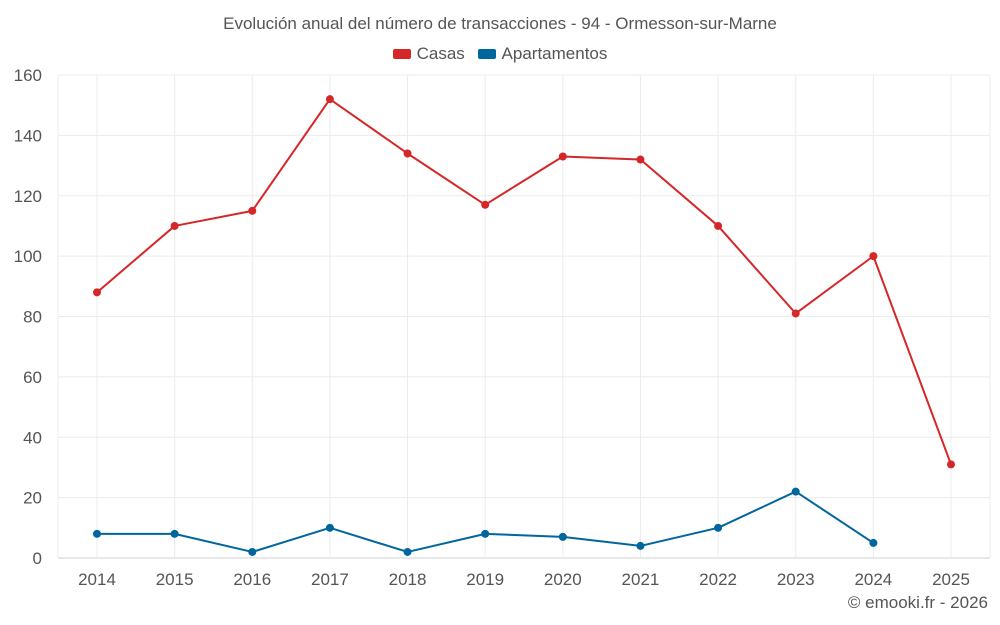 The width and height of the screenshot is (1000, 625). Describe the element at coordinates (563, 579) in the screenshot. I see `x-tick-label-2020: 2020` at that location.